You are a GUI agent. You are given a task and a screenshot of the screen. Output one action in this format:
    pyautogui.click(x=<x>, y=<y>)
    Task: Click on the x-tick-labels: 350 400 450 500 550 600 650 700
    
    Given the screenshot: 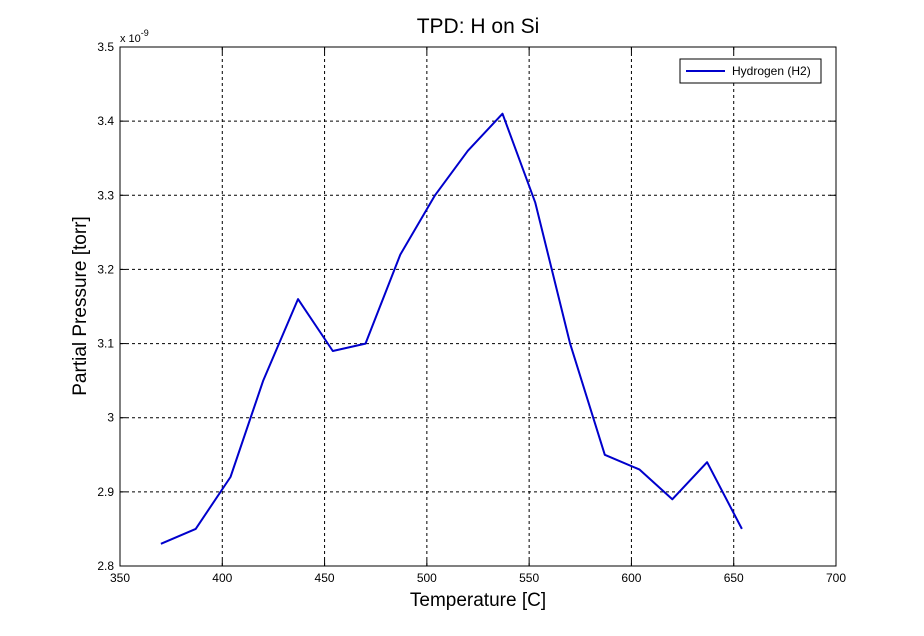 What is the action you would take?
    pyautogui.click(x=478, y=578)
    